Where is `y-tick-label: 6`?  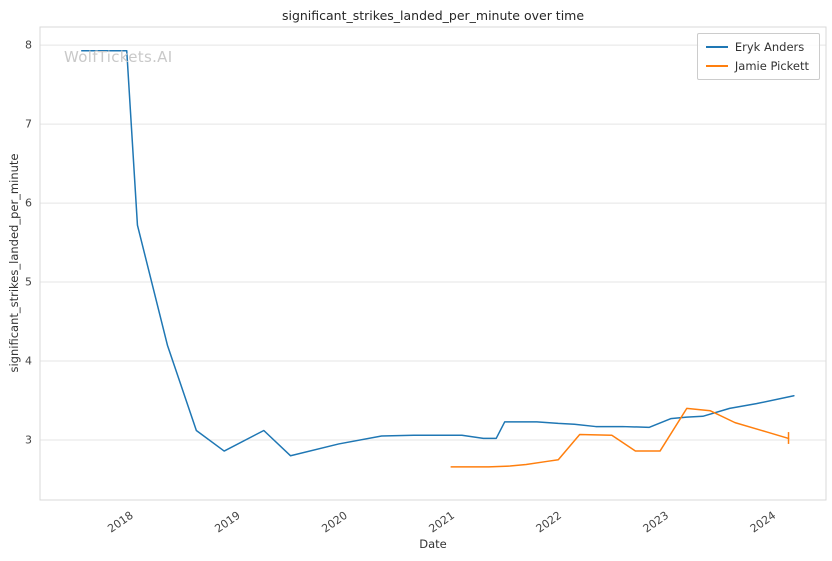 y-tick-label: 6 is located at coordinates (28, 203).